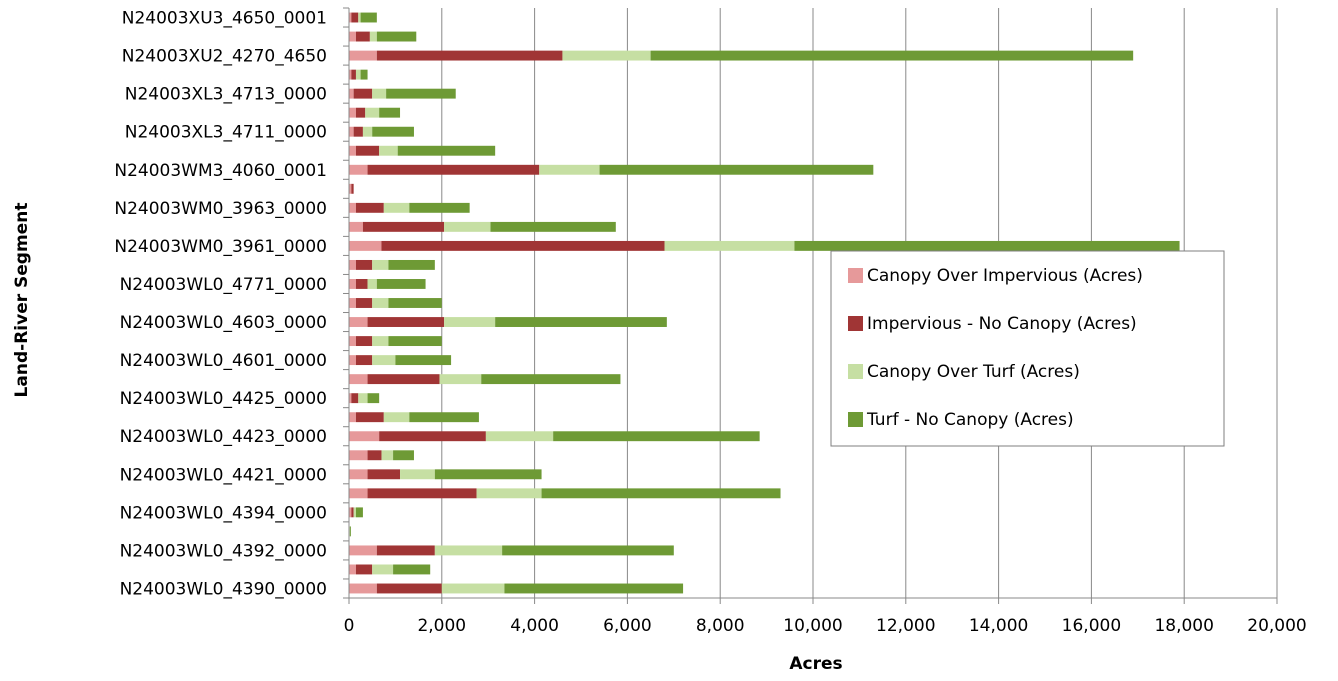  Describe the element at coordinates (973, 372) in the screenshot. I see `legend-label: Canopy Over Turf (Acres)` at that location.